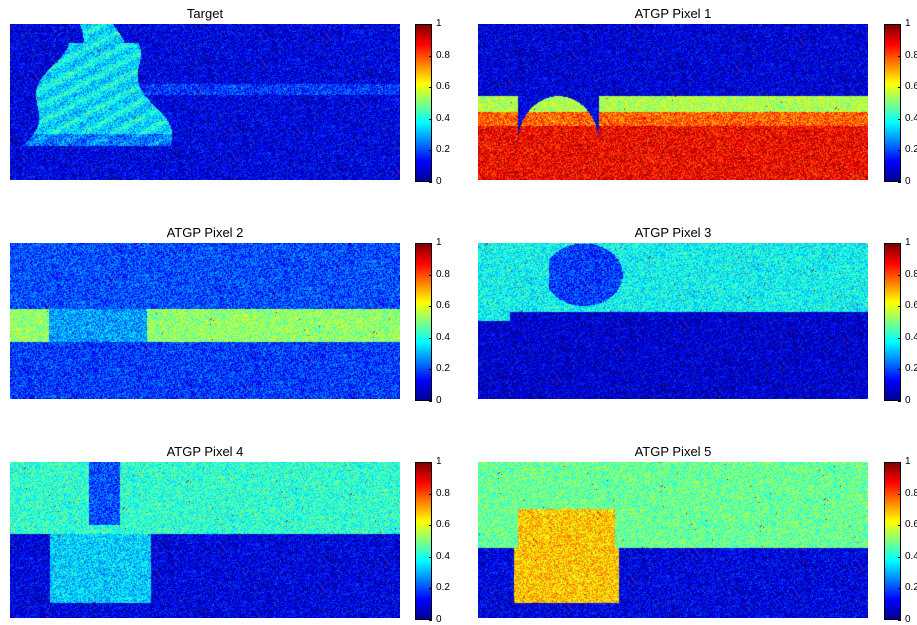 The height and width of the screenshot is (625, 917). I want to click on panel-title: ATGP Pixel 3, so click(673, 232).